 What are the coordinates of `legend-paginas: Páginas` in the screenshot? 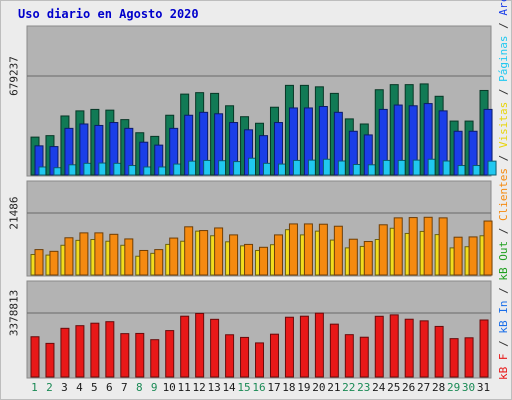 It's located at (503, 59).